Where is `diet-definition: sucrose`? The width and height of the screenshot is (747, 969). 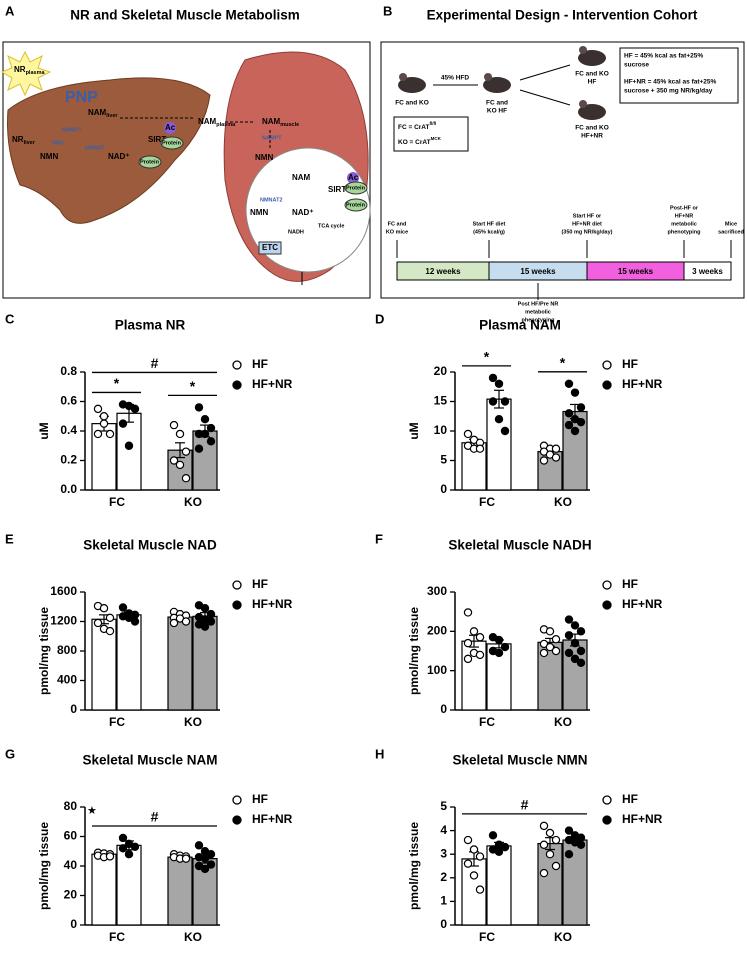
diet-definition: sucrose is located at coordinates (636, 65).